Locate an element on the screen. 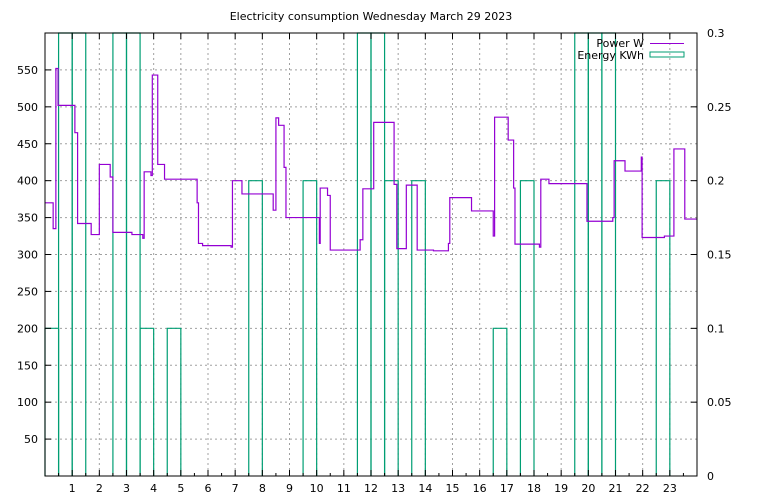  legend: Power W Energy KWh is located at coordinates (631, 49).